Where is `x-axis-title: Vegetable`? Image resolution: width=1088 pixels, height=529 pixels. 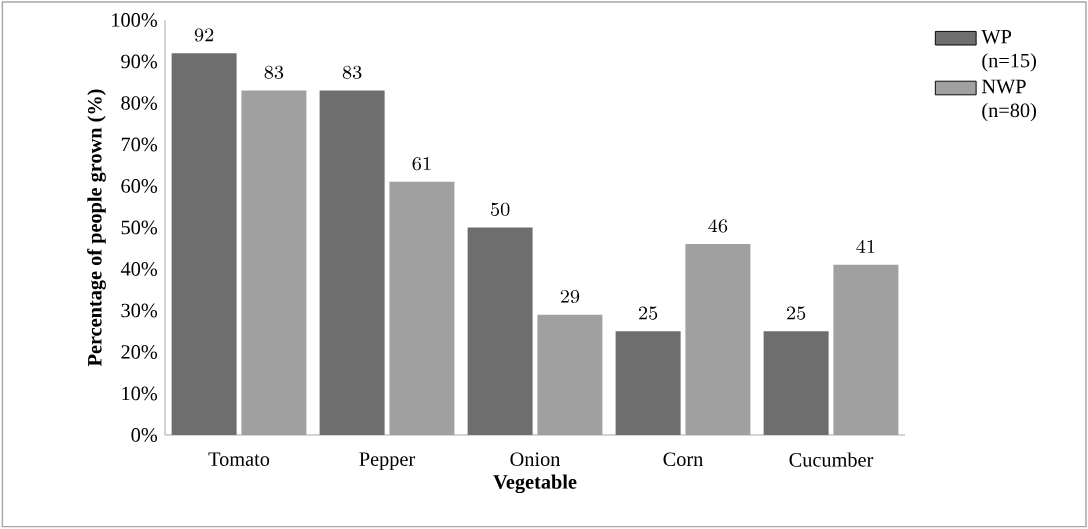 x-axis-title: Vegetable is located at coordinates (535, 484).